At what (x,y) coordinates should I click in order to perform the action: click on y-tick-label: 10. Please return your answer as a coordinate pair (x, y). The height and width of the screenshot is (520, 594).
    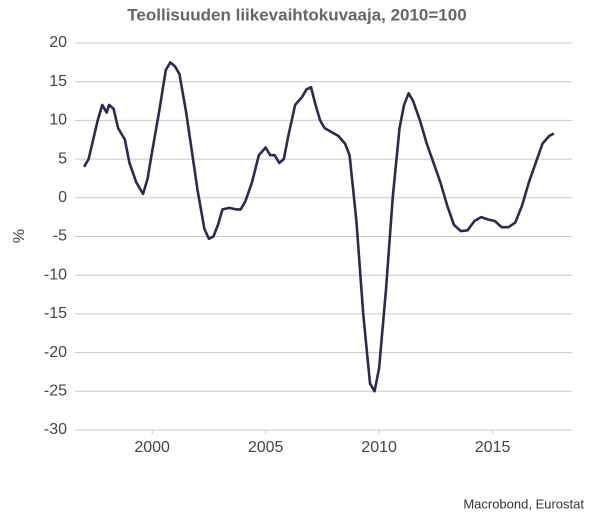
    Looking at the image, I should click on (58, 120).